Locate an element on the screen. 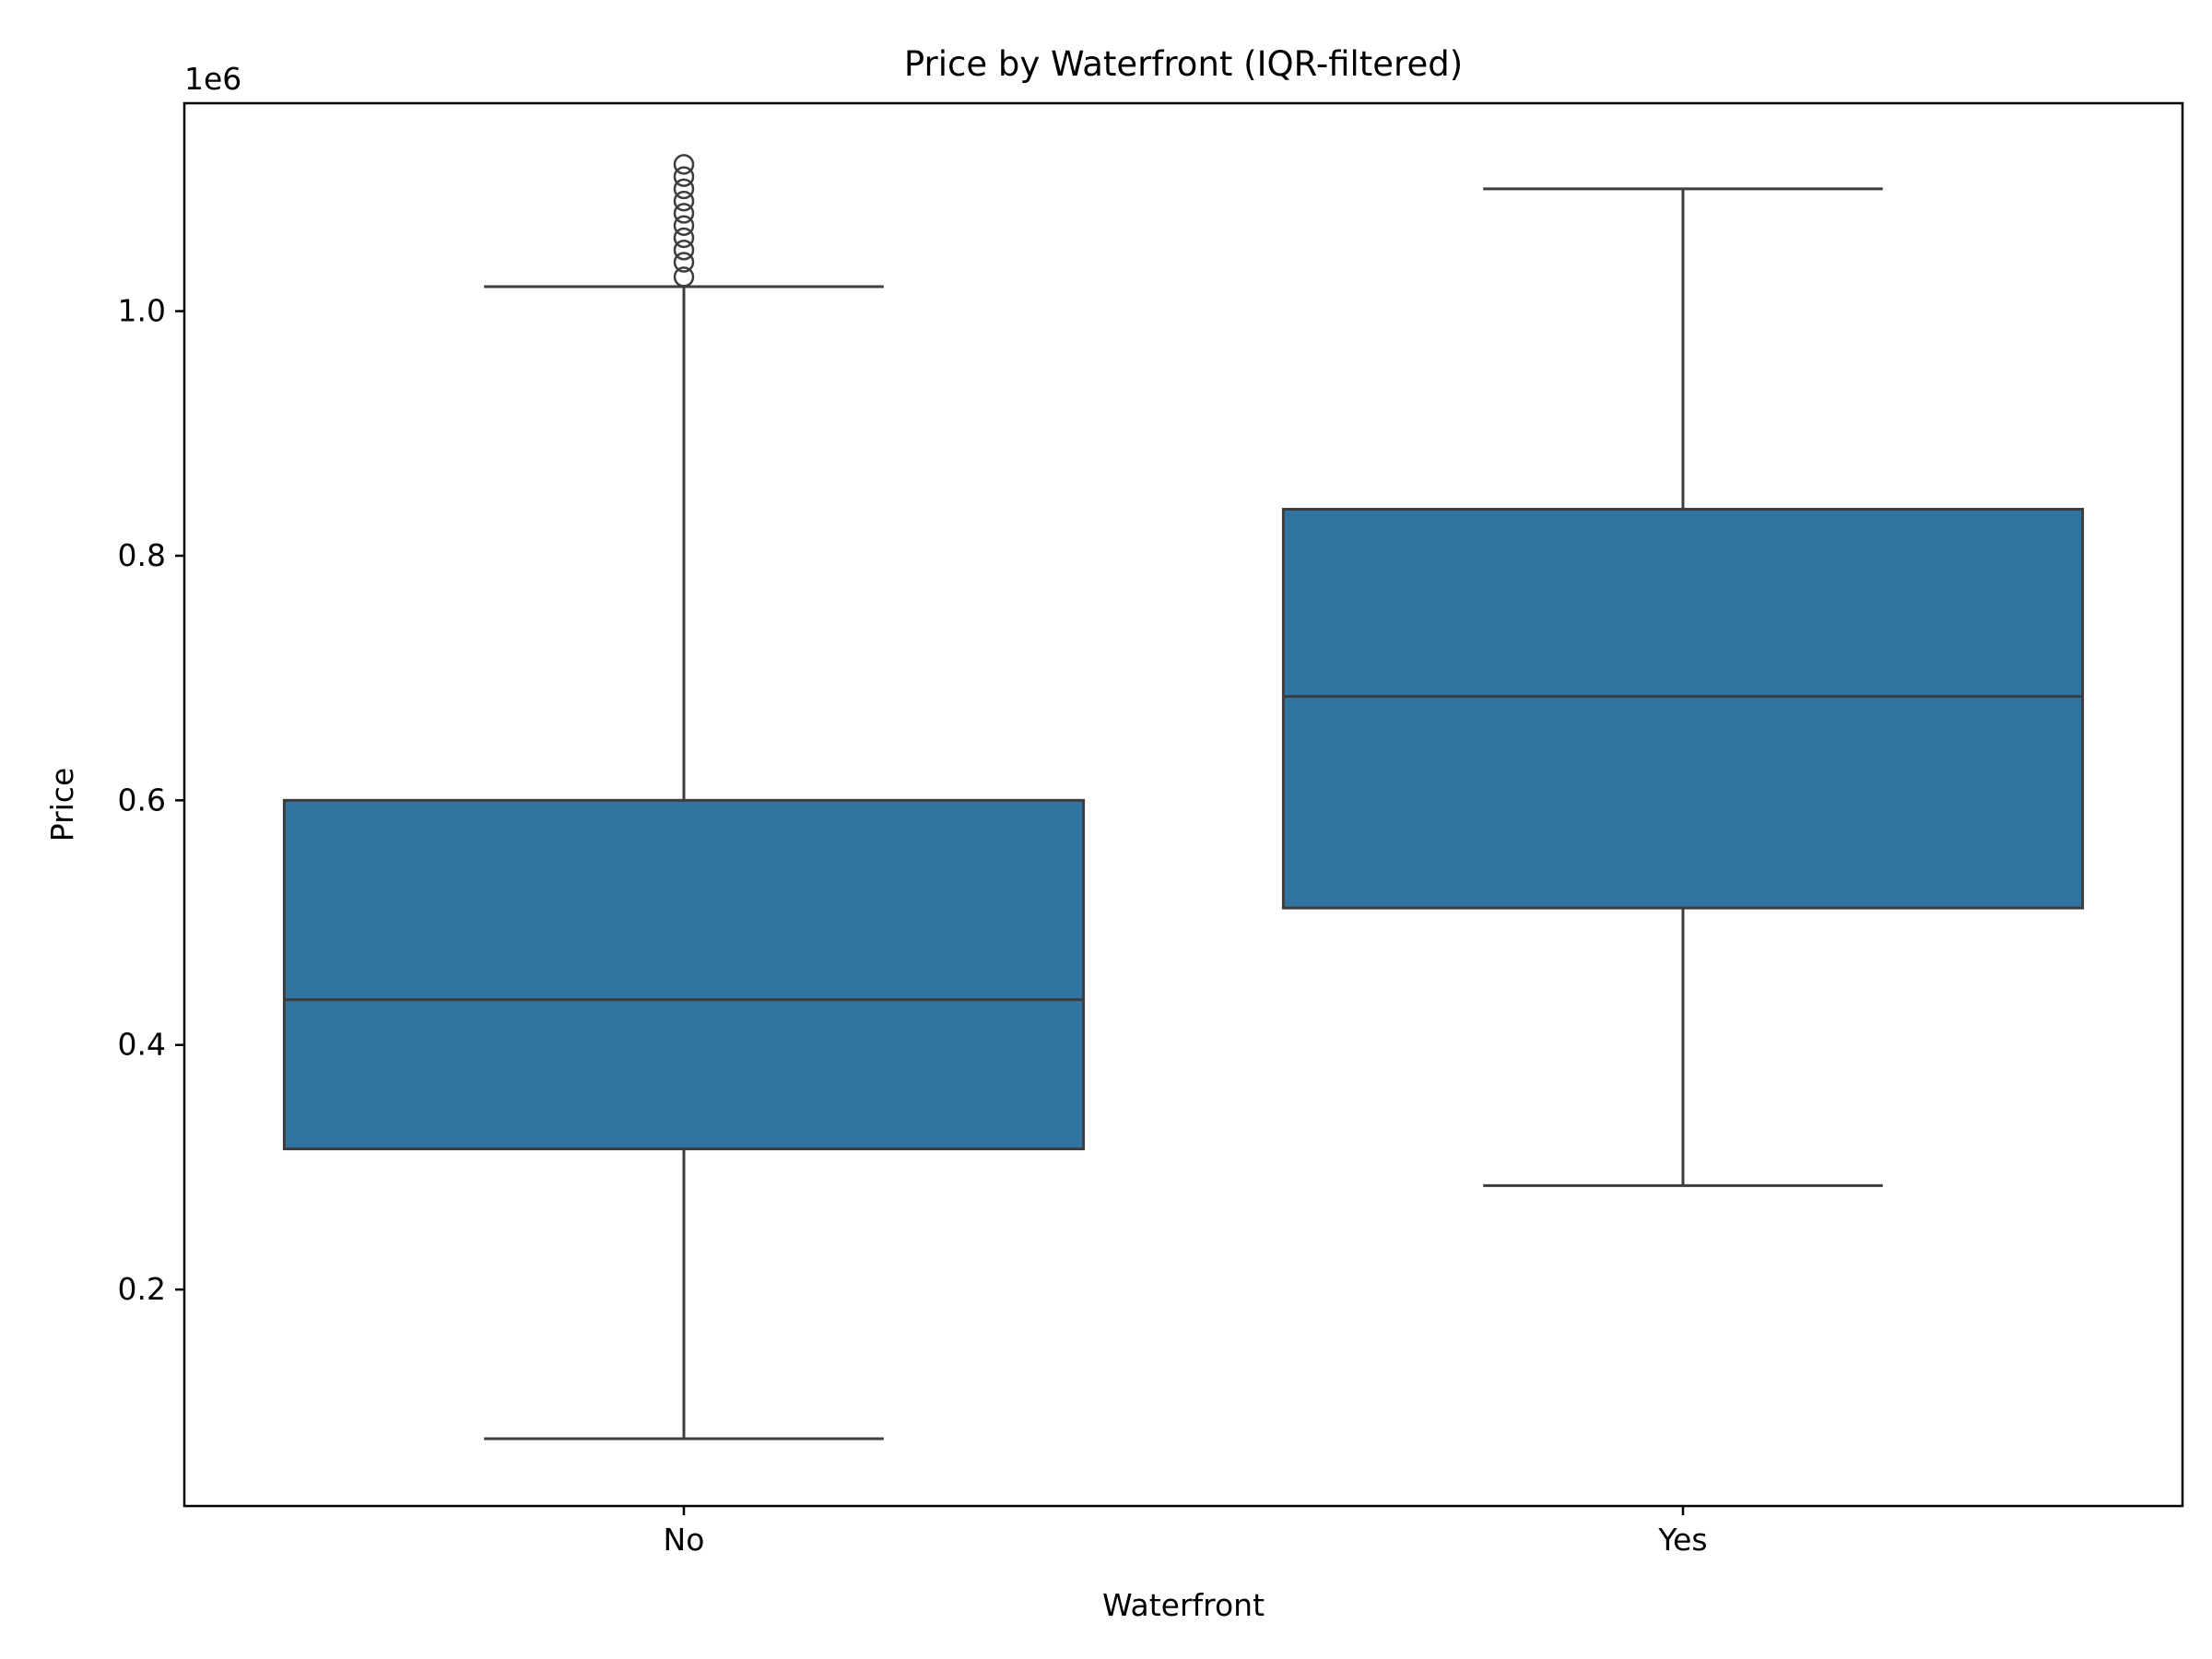  y-axis: 0.2 0.4 0.6 0.8 1.0 is located at coordinates (151, 800).